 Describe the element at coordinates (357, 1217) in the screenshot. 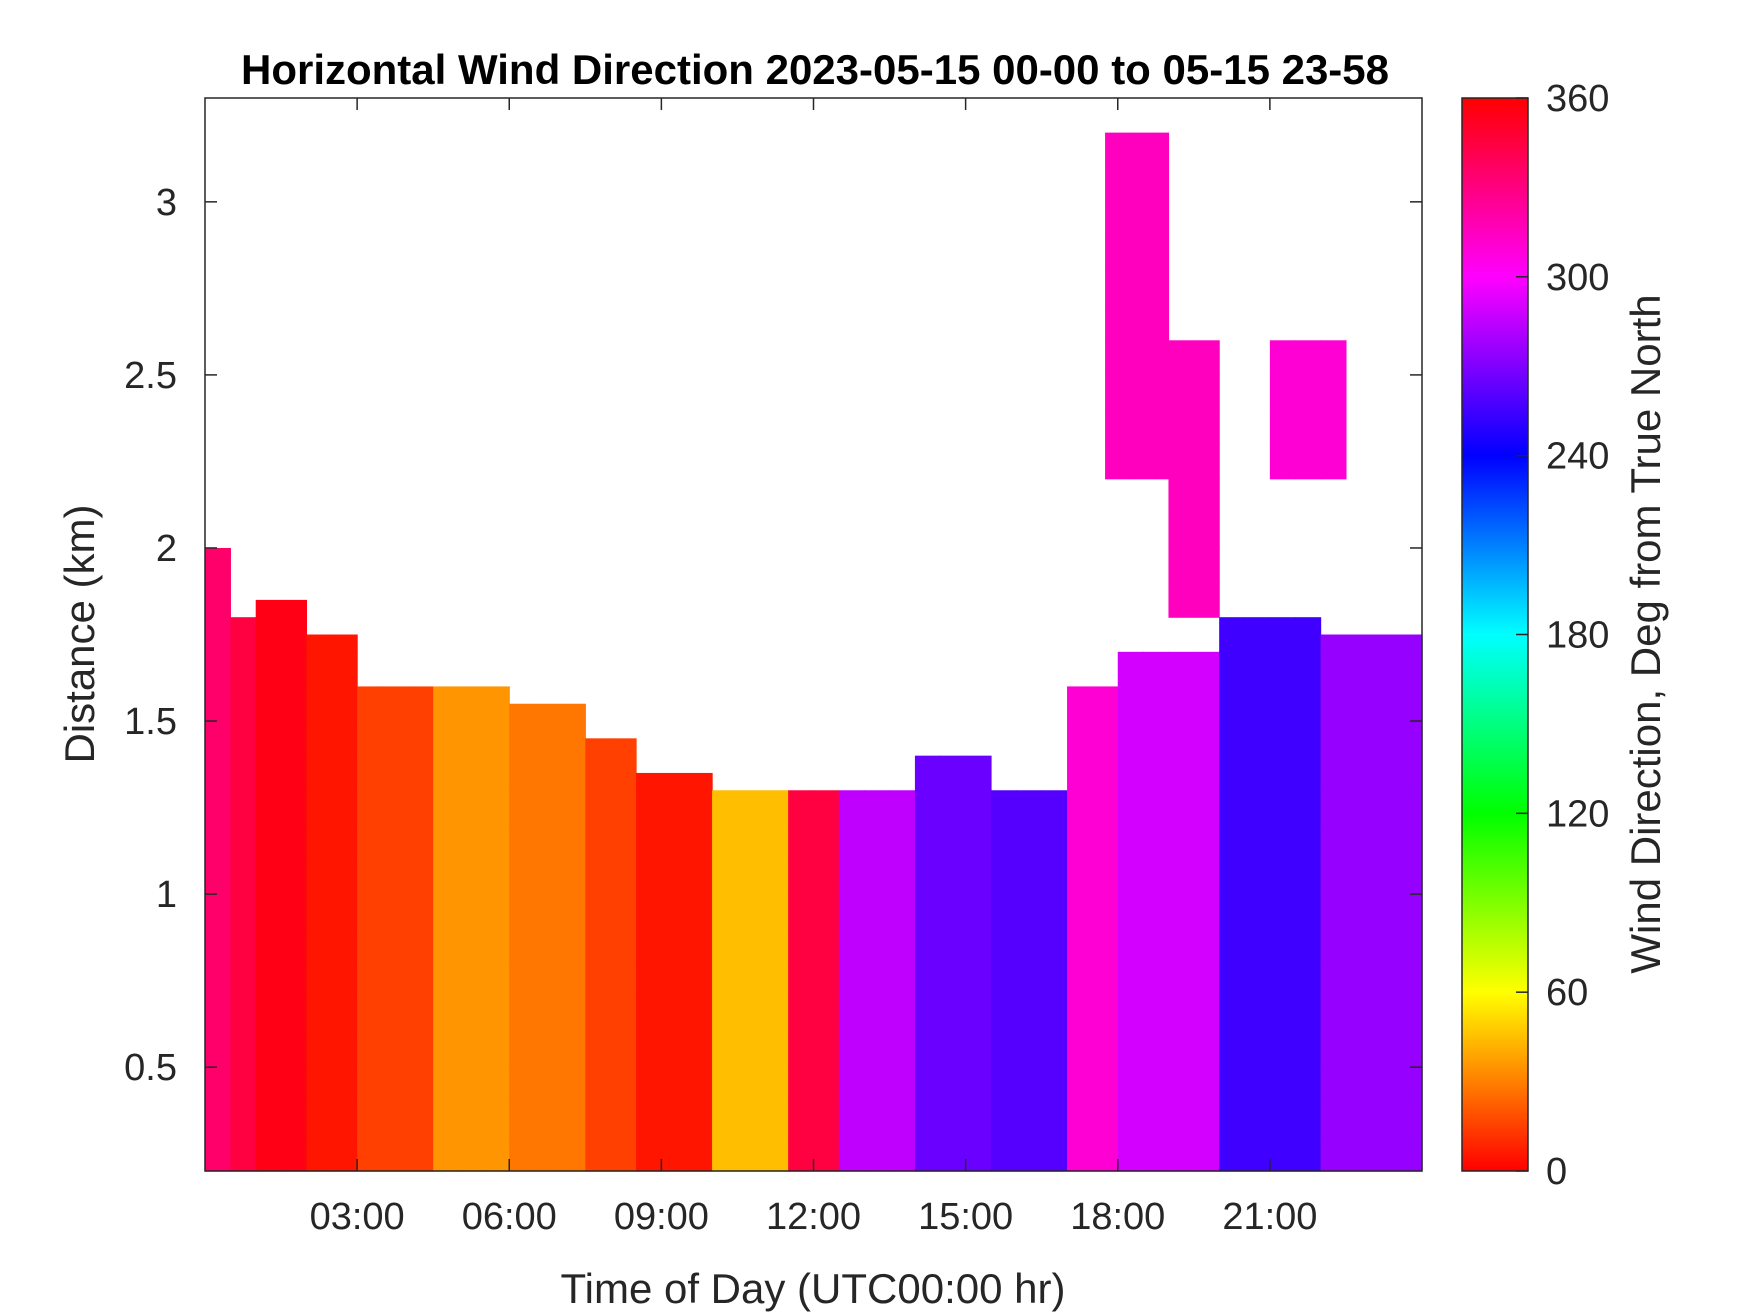

I see `x-tick-label: 03:00` at that location.